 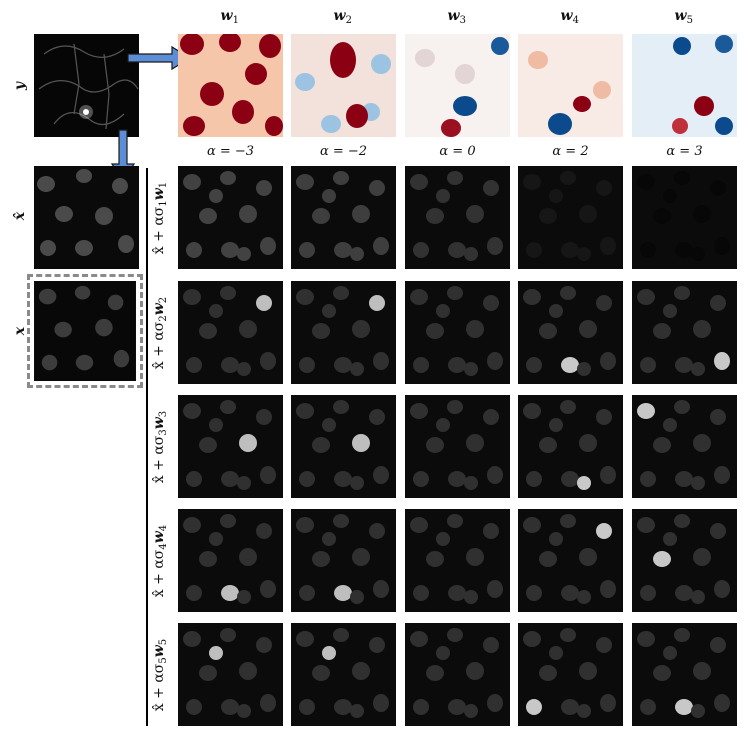 I want to click on grid-tile-r5-c5, so click(x=684, y=674).